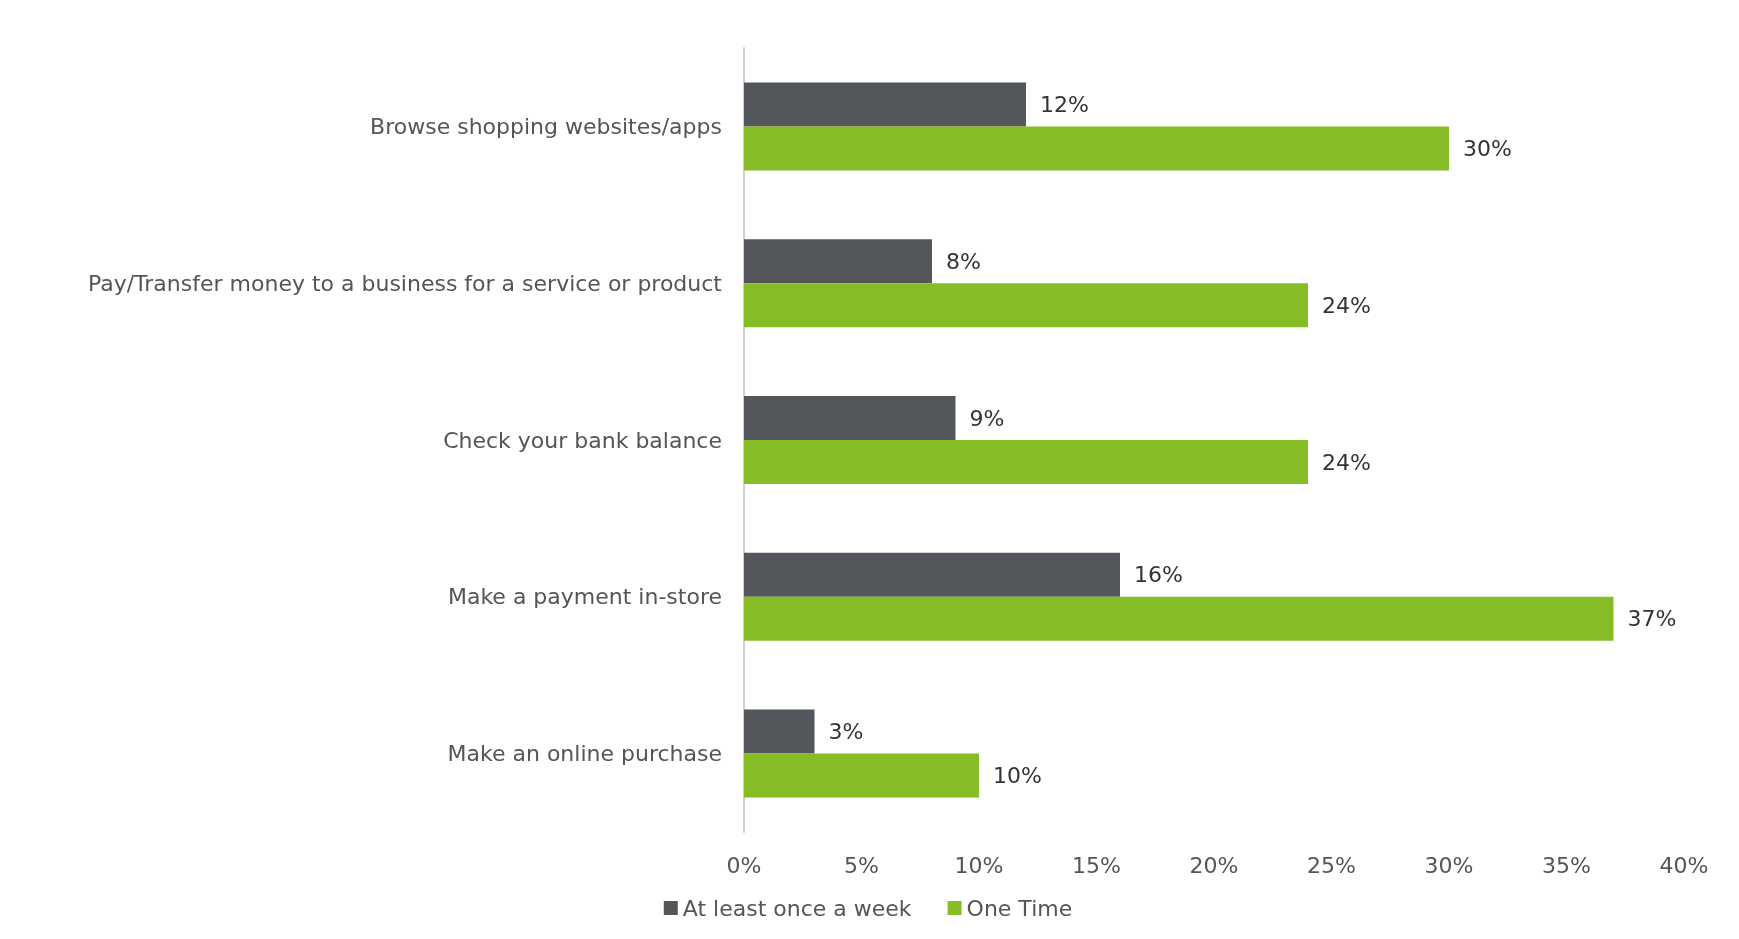 The image size is (1739, 939). What do you see at coordinates (1566, 865) in the screenshot?
I see `x-tick-label: 35%` at bounding box center [1566, 865].